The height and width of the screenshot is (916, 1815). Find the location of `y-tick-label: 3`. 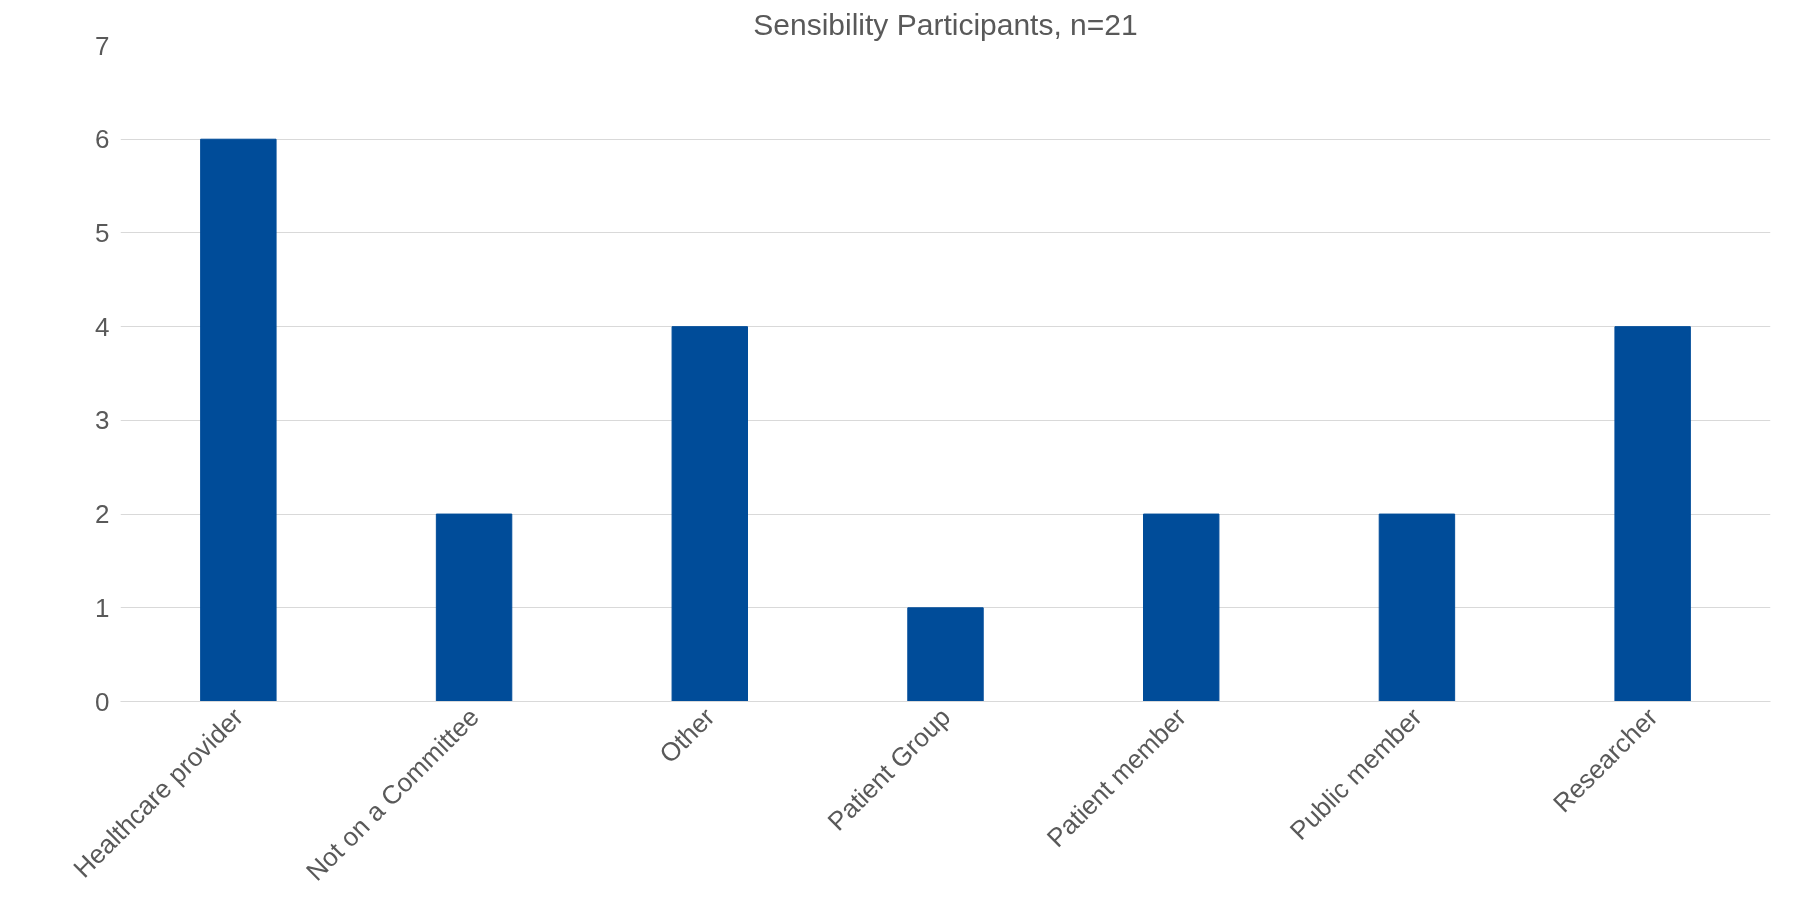

y-tick-label: 3 is located at coordinates (102, 420).